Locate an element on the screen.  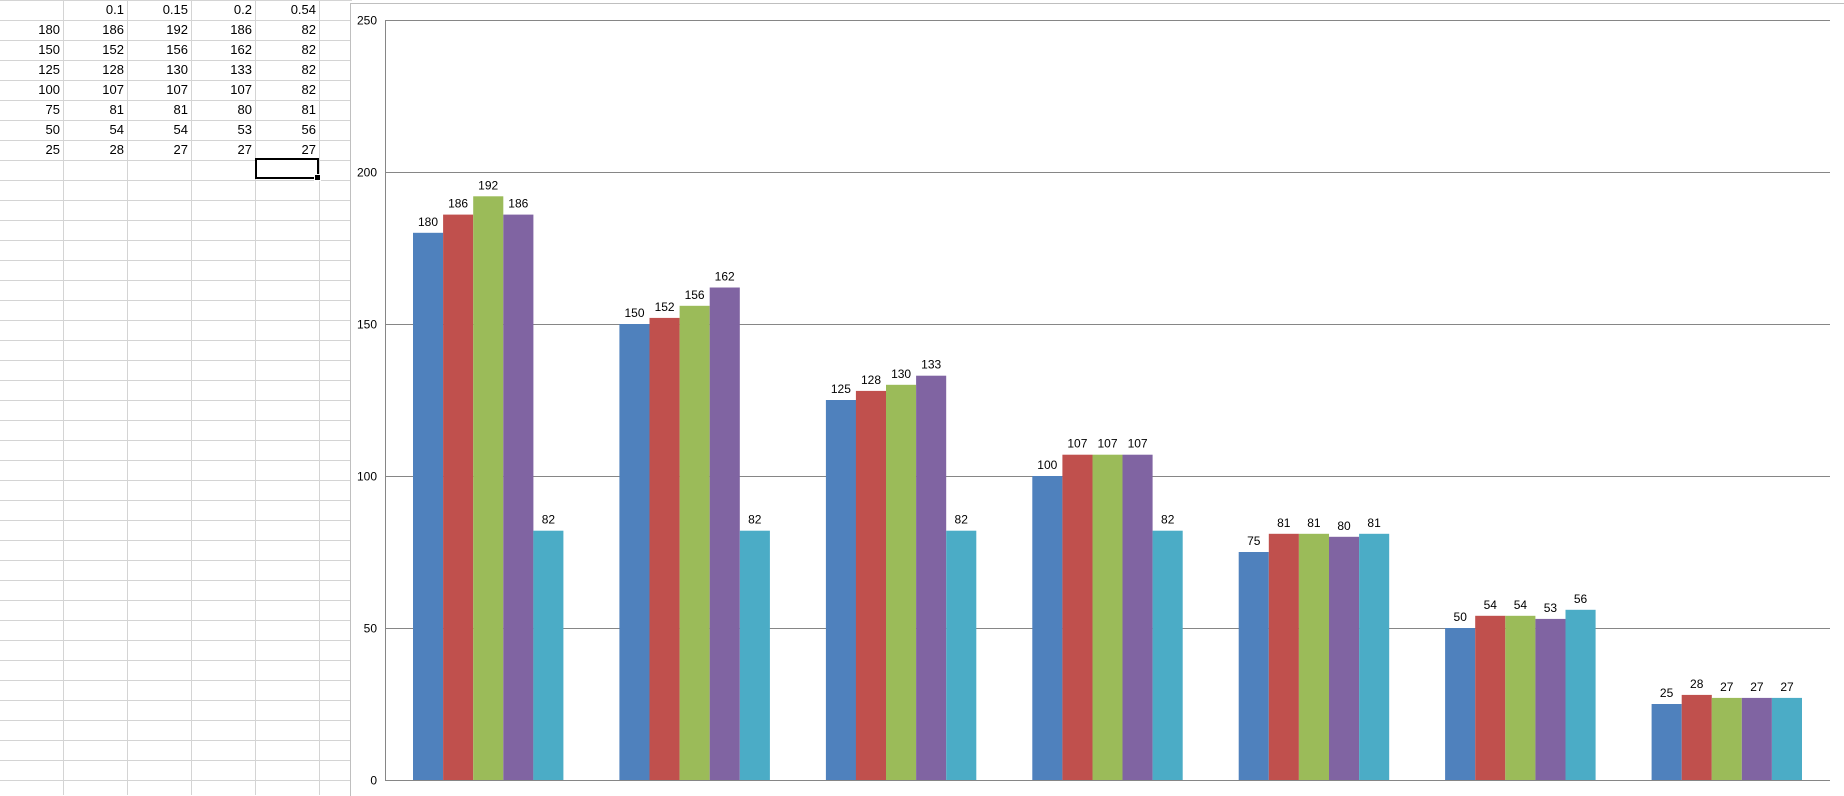
table-row: 180 186 192 186 82 is located at coordinates (160, 30).